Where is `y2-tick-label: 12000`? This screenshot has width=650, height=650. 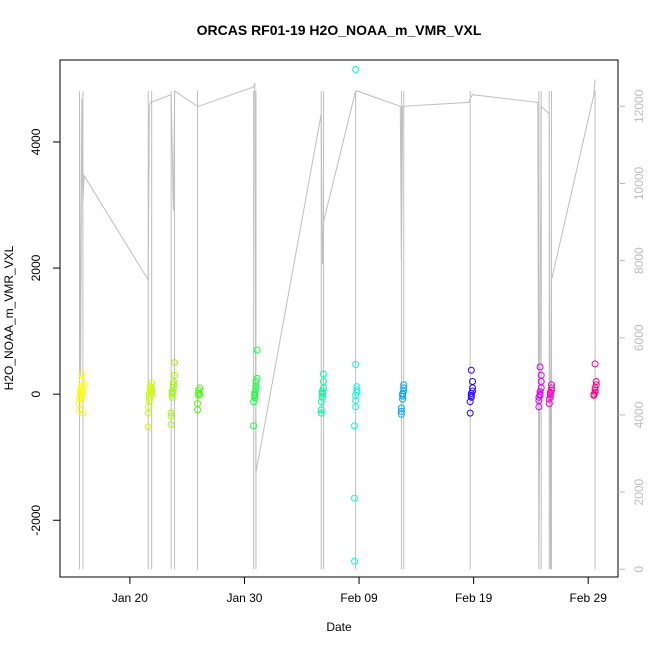 y2-tick-label: 12000 is located at coordinates (639, 106).